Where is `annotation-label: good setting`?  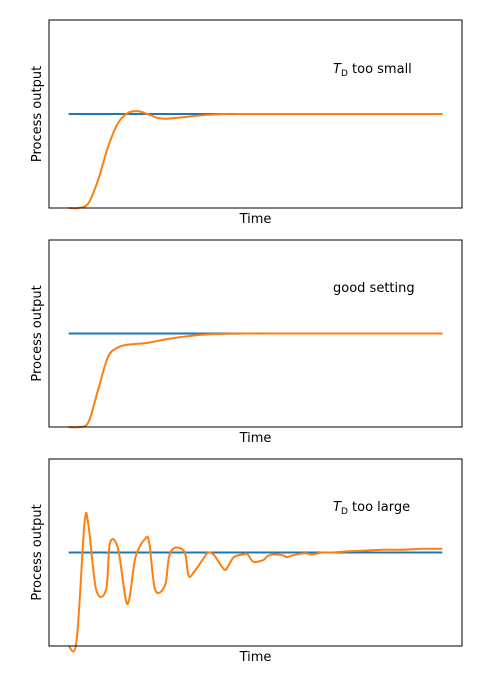
annotation-label: good setting is located at coordinates (374, 288).